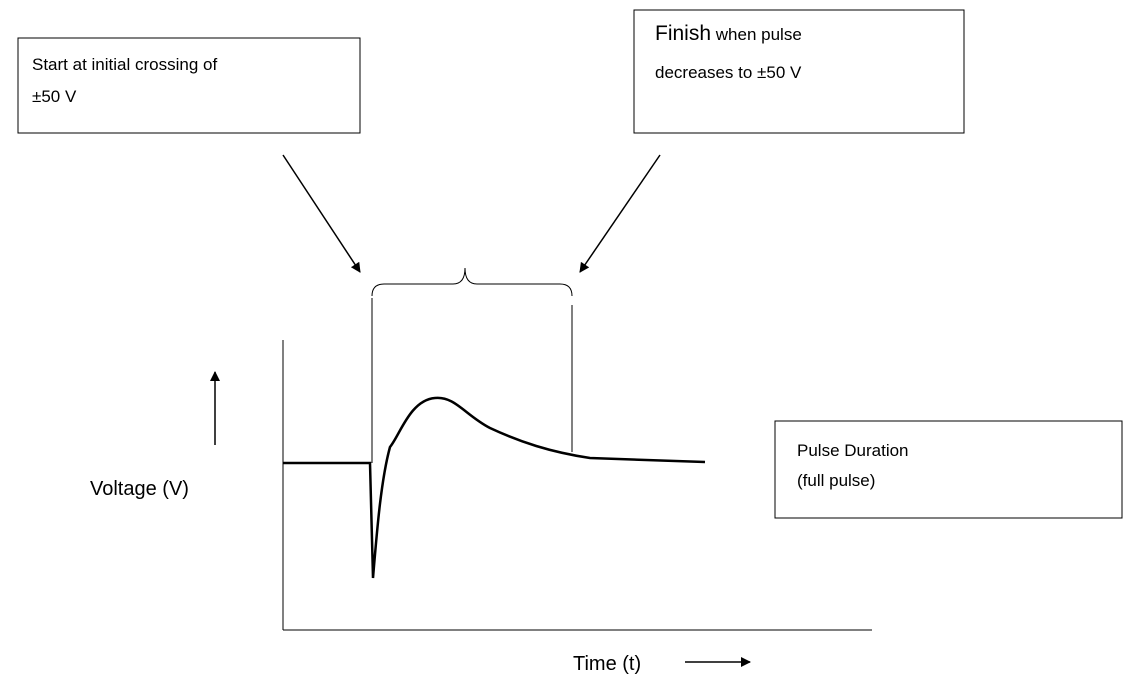 This screenshot has height=685, width=1124. I want to click on finish-text: Finish when pulse, so click(728, 33).